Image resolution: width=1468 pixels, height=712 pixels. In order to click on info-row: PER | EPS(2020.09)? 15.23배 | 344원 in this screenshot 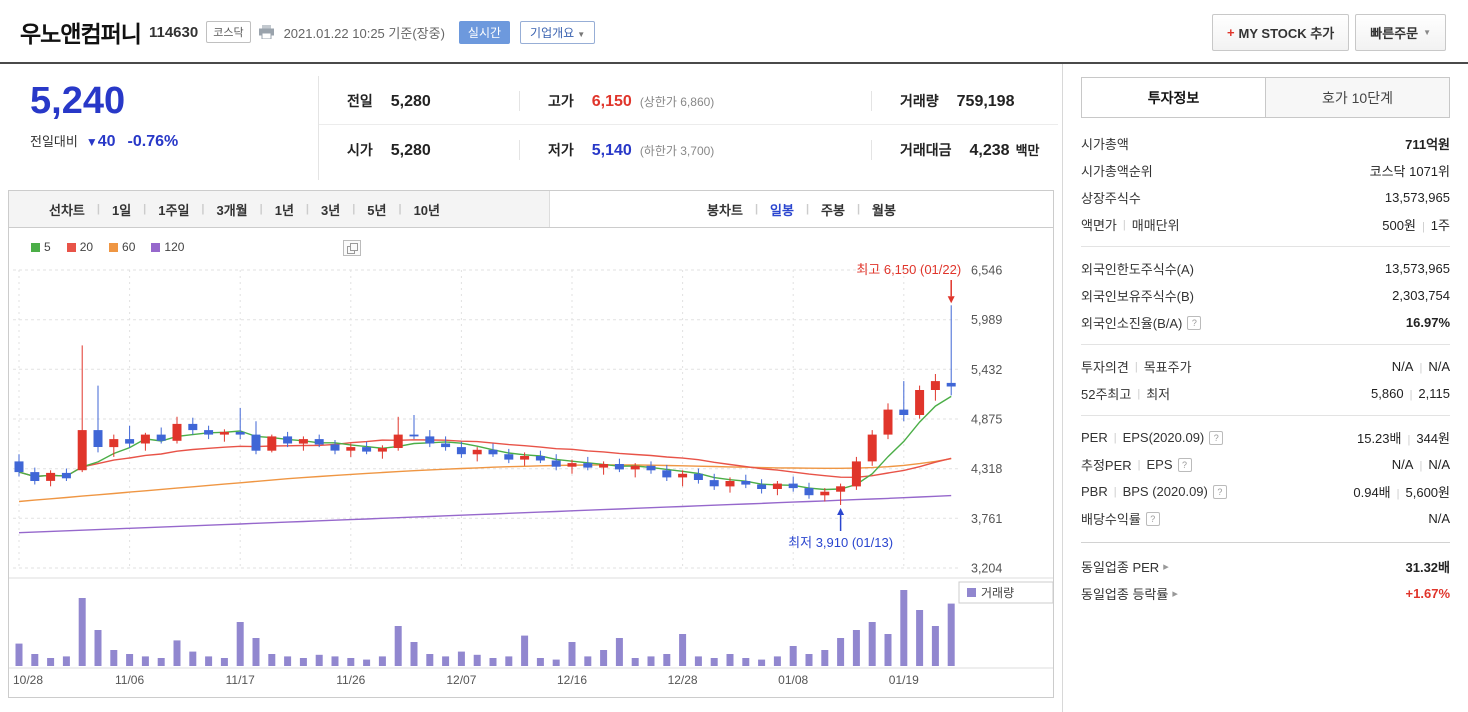, I will do `click(1265, 437)`.